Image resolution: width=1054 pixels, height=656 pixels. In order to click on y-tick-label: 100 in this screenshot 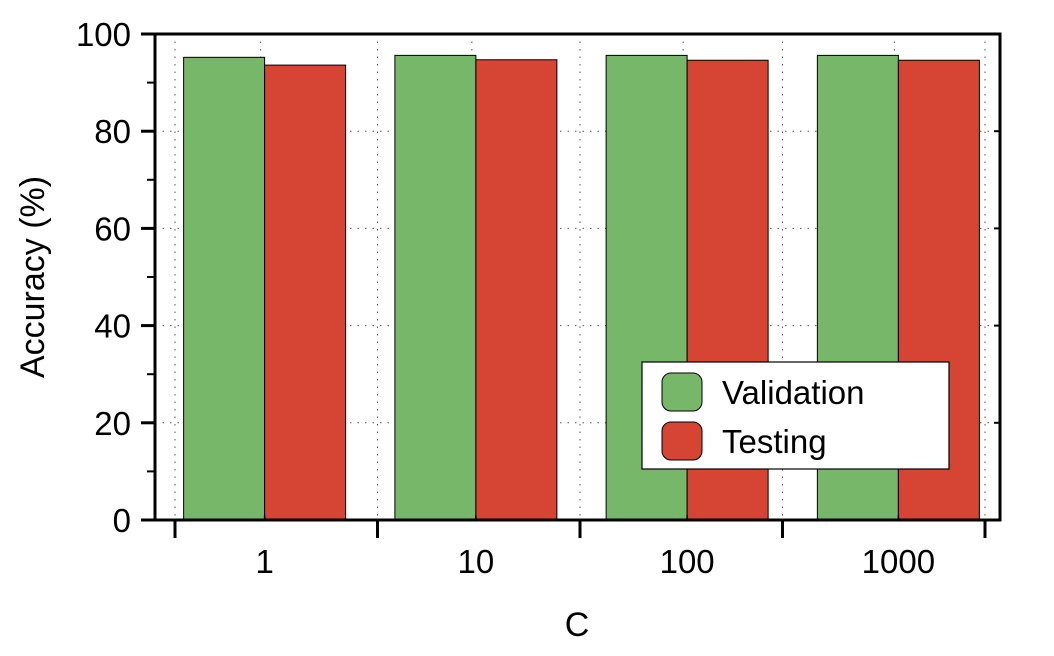, I will do `click(103, 34)`.